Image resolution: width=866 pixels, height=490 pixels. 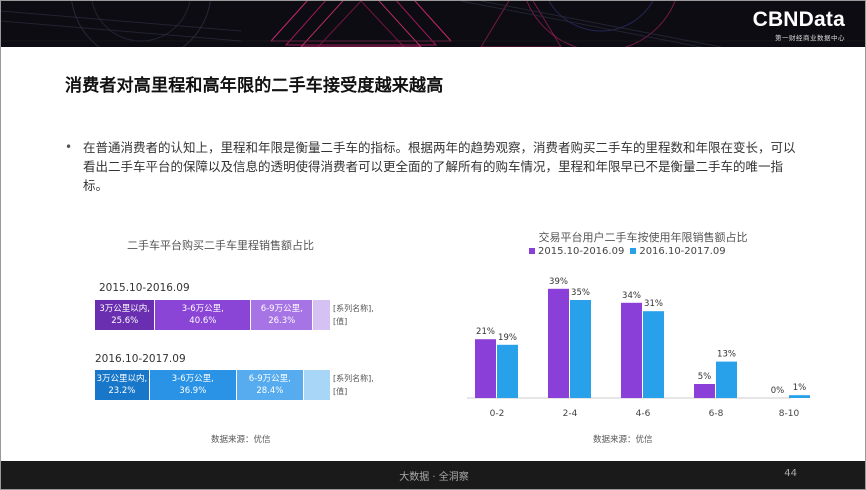 I want to click on segment-value: 40.6%, so click(x=203, y=321).